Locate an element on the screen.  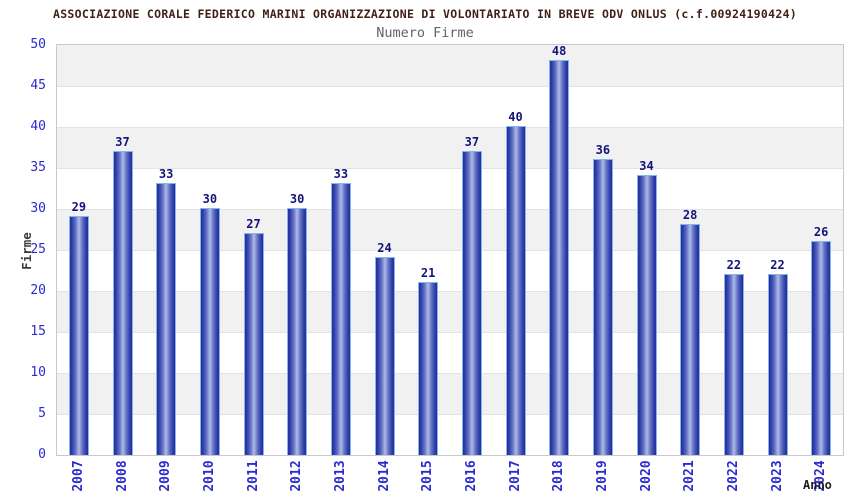
bar-value-label: 26 is located at coordinates (821, 232).